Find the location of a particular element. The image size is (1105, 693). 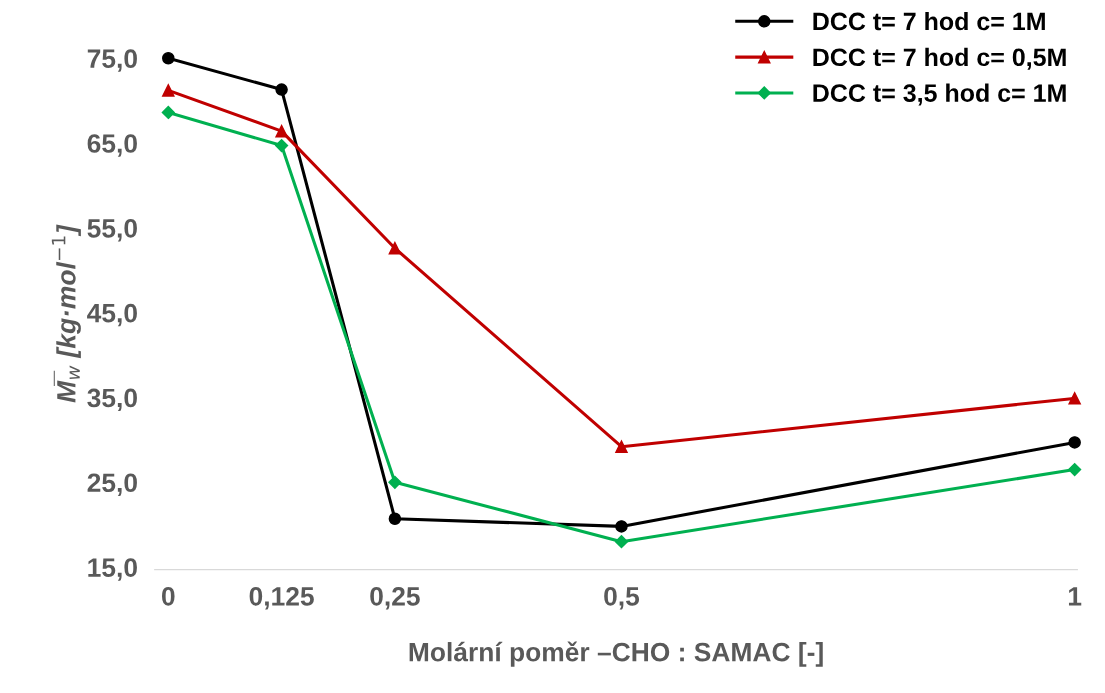

y-tick-label: 75,0 is located at coordinates (112, 60).